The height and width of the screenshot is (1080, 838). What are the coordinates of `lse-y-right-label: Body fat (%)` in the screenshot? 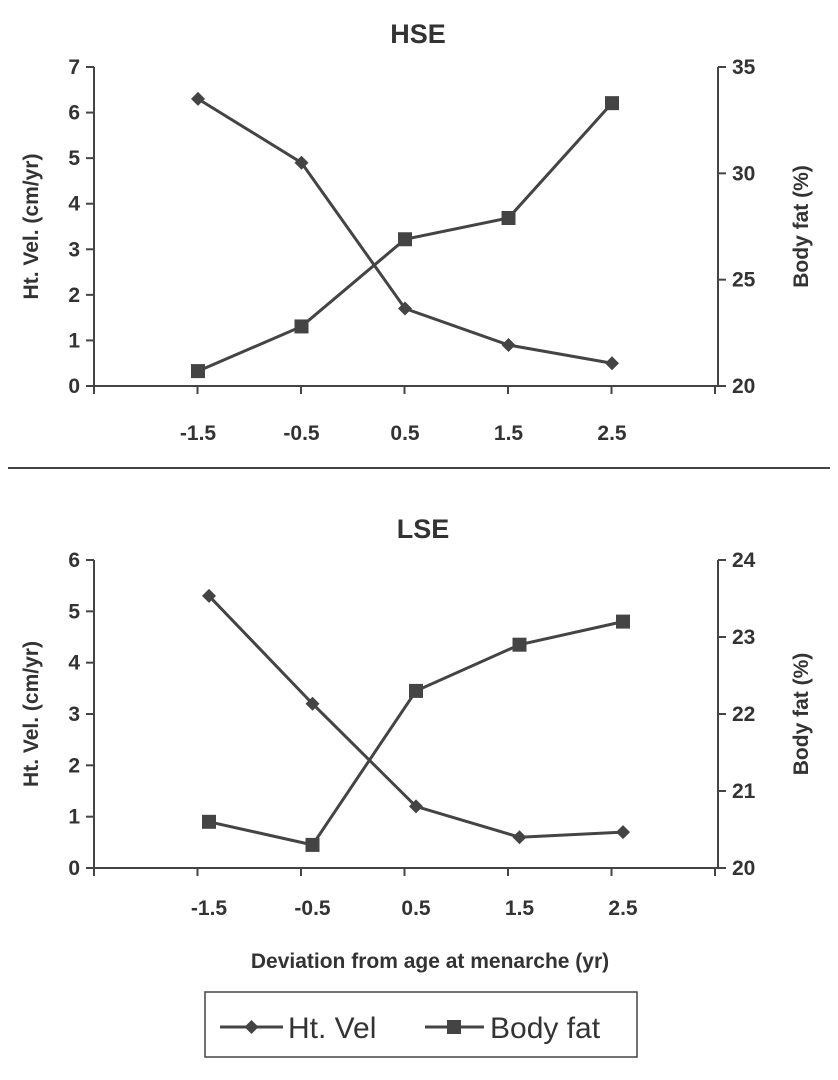 It's located at (801, 714).